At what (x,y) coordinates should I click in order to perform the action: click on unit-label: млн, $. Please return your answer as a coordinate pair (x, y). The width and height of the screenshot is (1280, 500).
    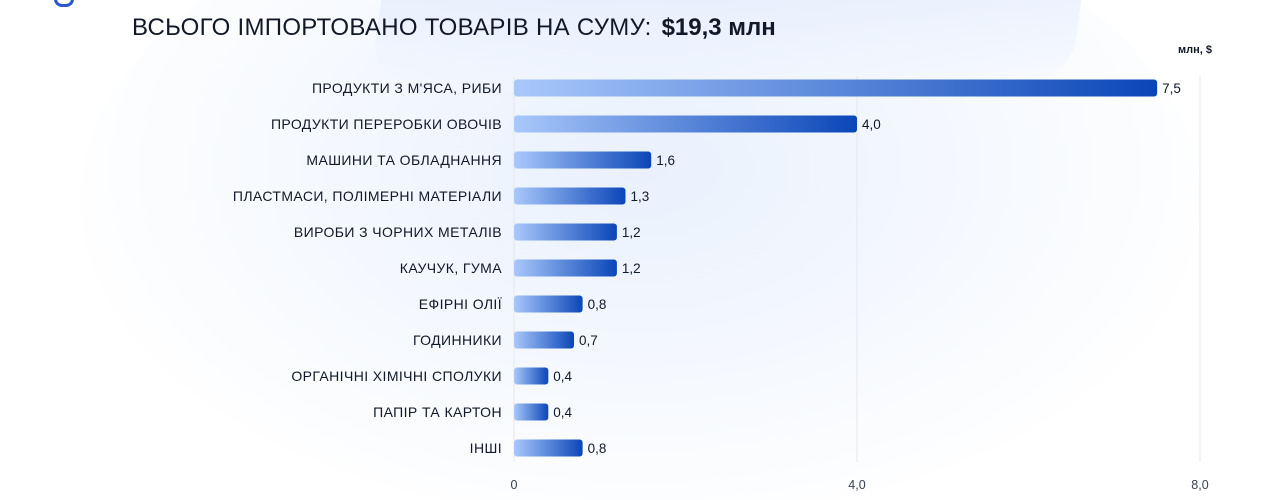
    Looking at the image, I should click on (1195, 50).